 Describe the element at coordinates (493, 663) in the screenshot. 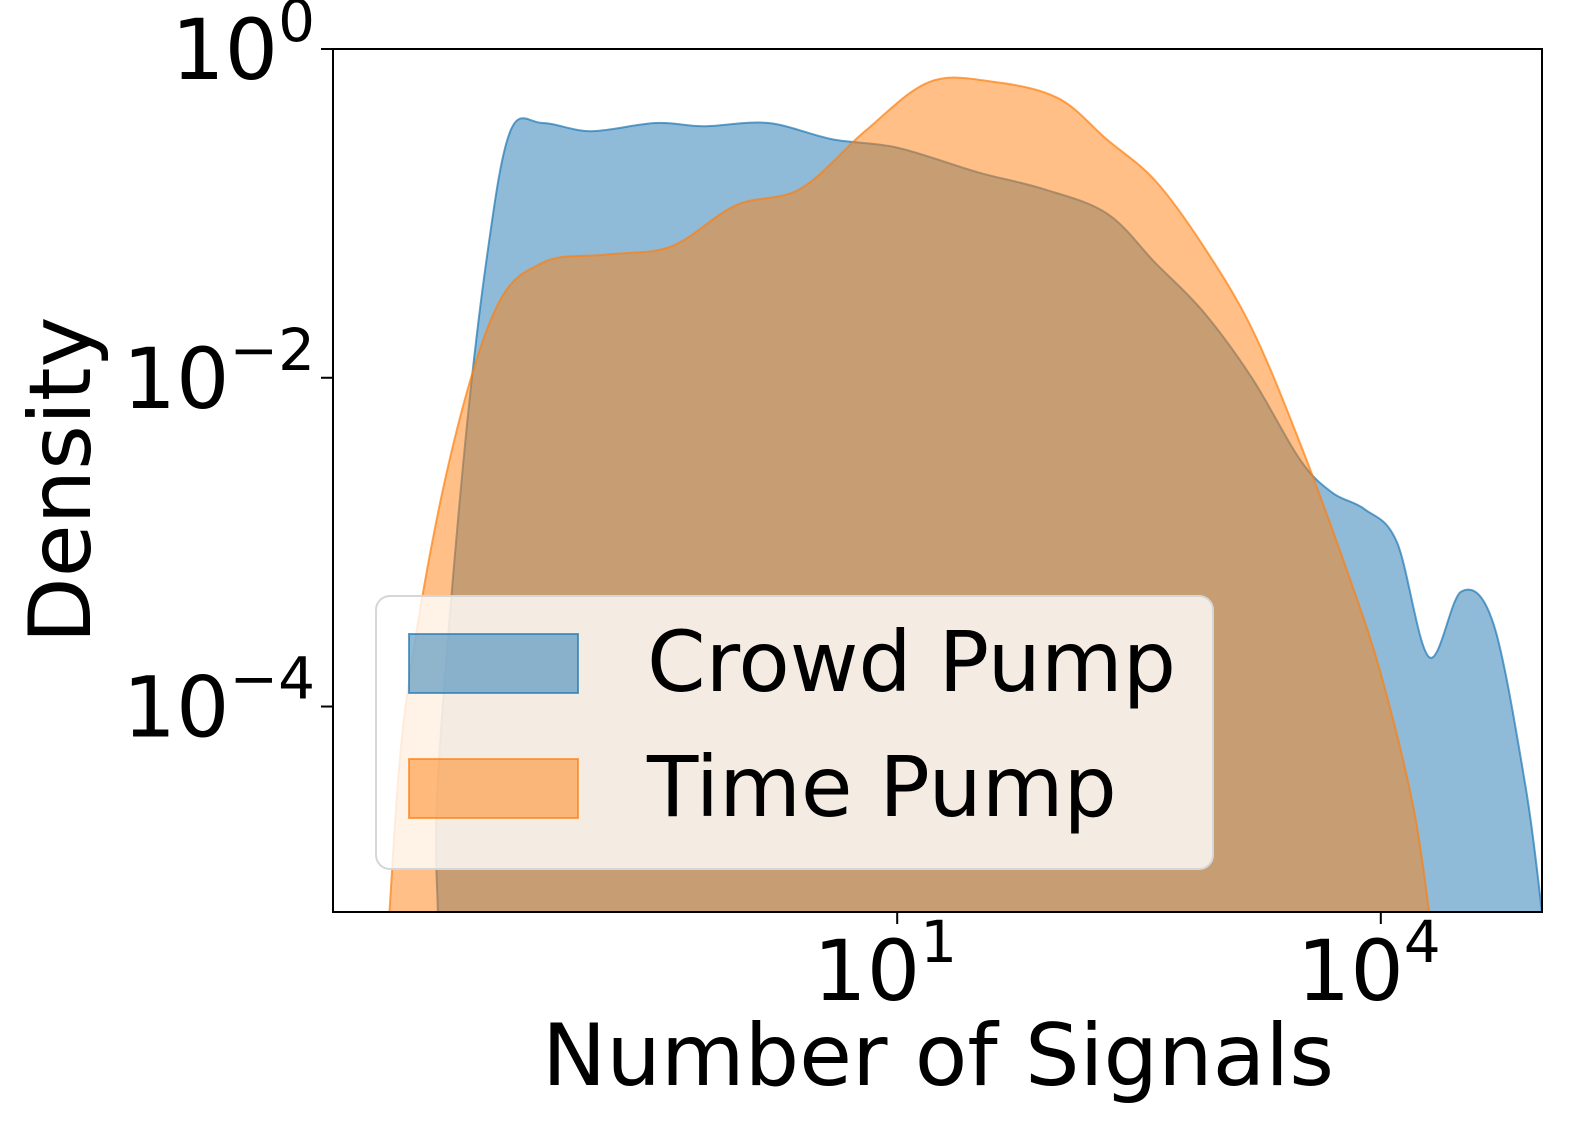

I see `legend-swatch-crowd-pump` at that location.